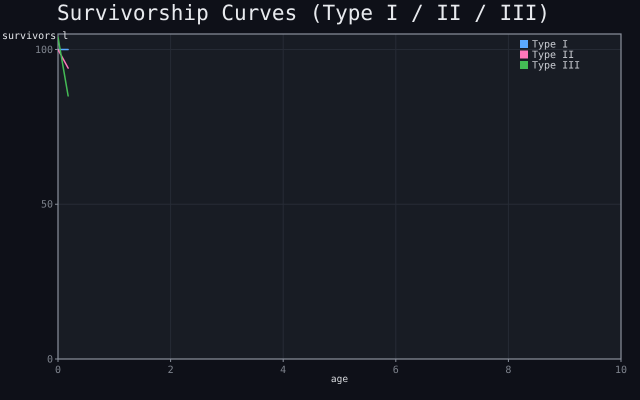 This screenshot has height=400, width=640. Describe the element at coordinates (553, 55) in the screenshot. I see `legend-label: Type II` at that location.